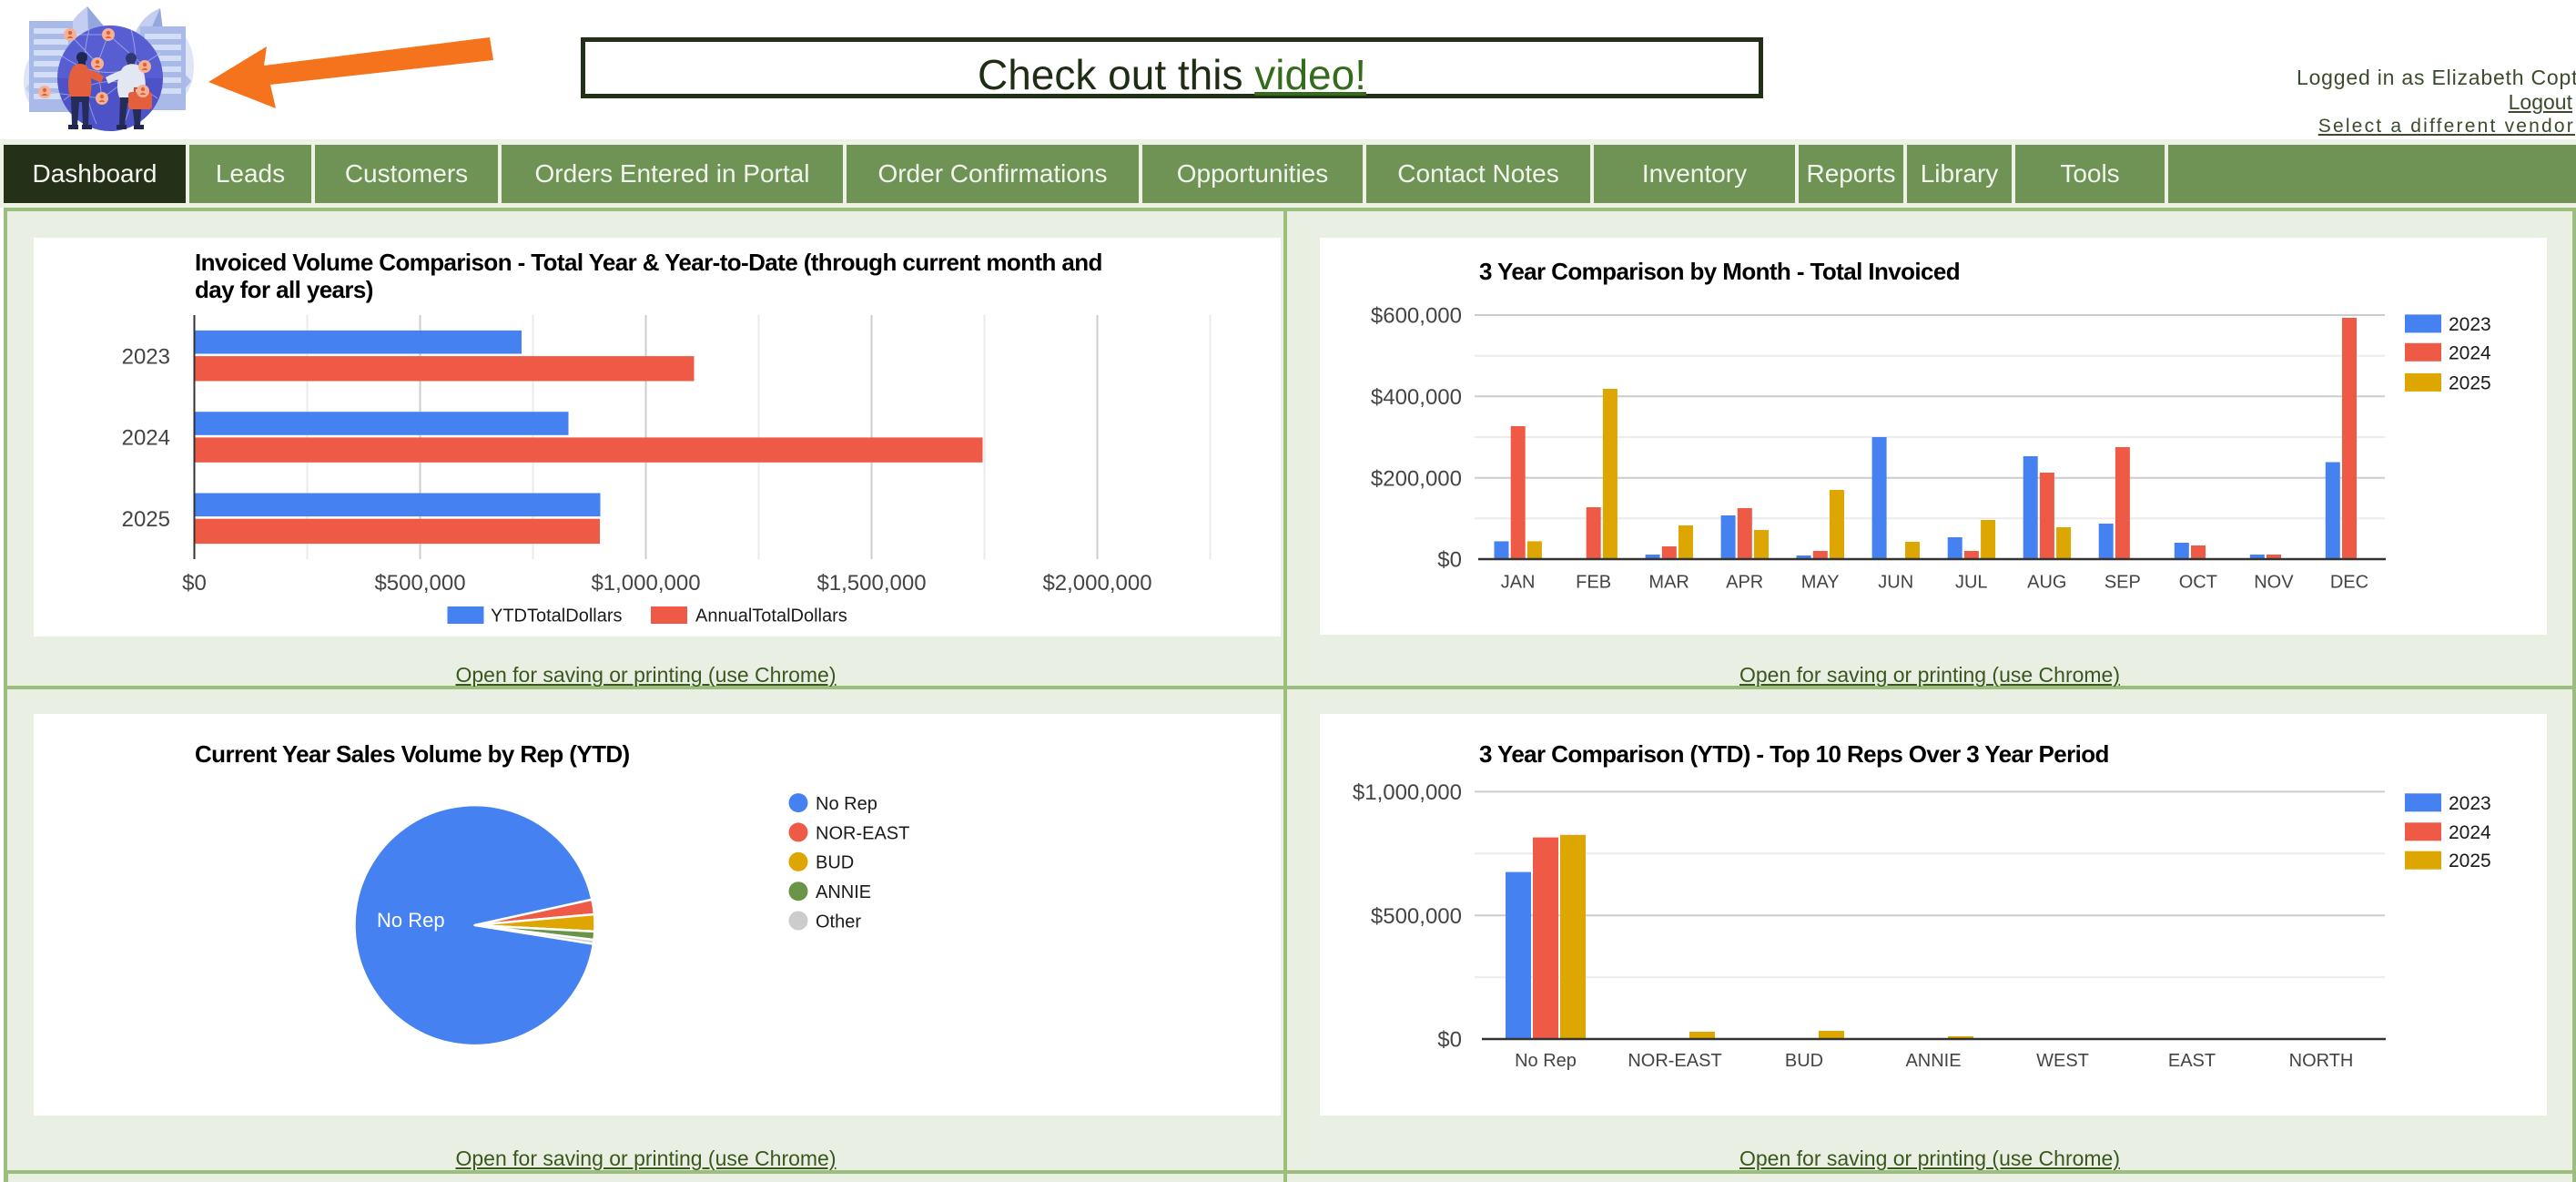  What do you see at coordinates (2198, 582) in the screenshot?
I see `svg-text: OCT` at bounding box center [2198, 582].